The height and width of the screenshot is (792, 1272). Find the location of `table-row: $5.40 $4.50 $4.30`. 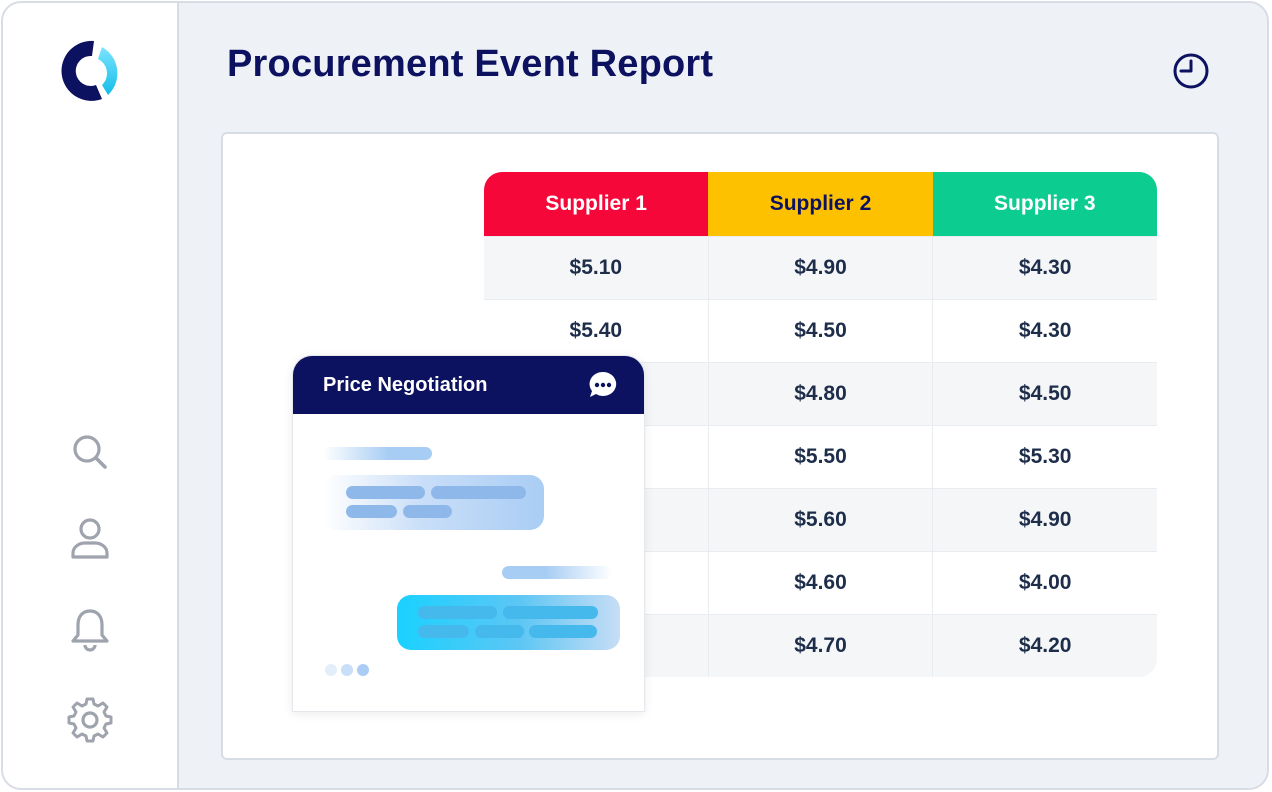

table-row: $5.40 $4.50 $4.30 is located at coordinates (820, 330).